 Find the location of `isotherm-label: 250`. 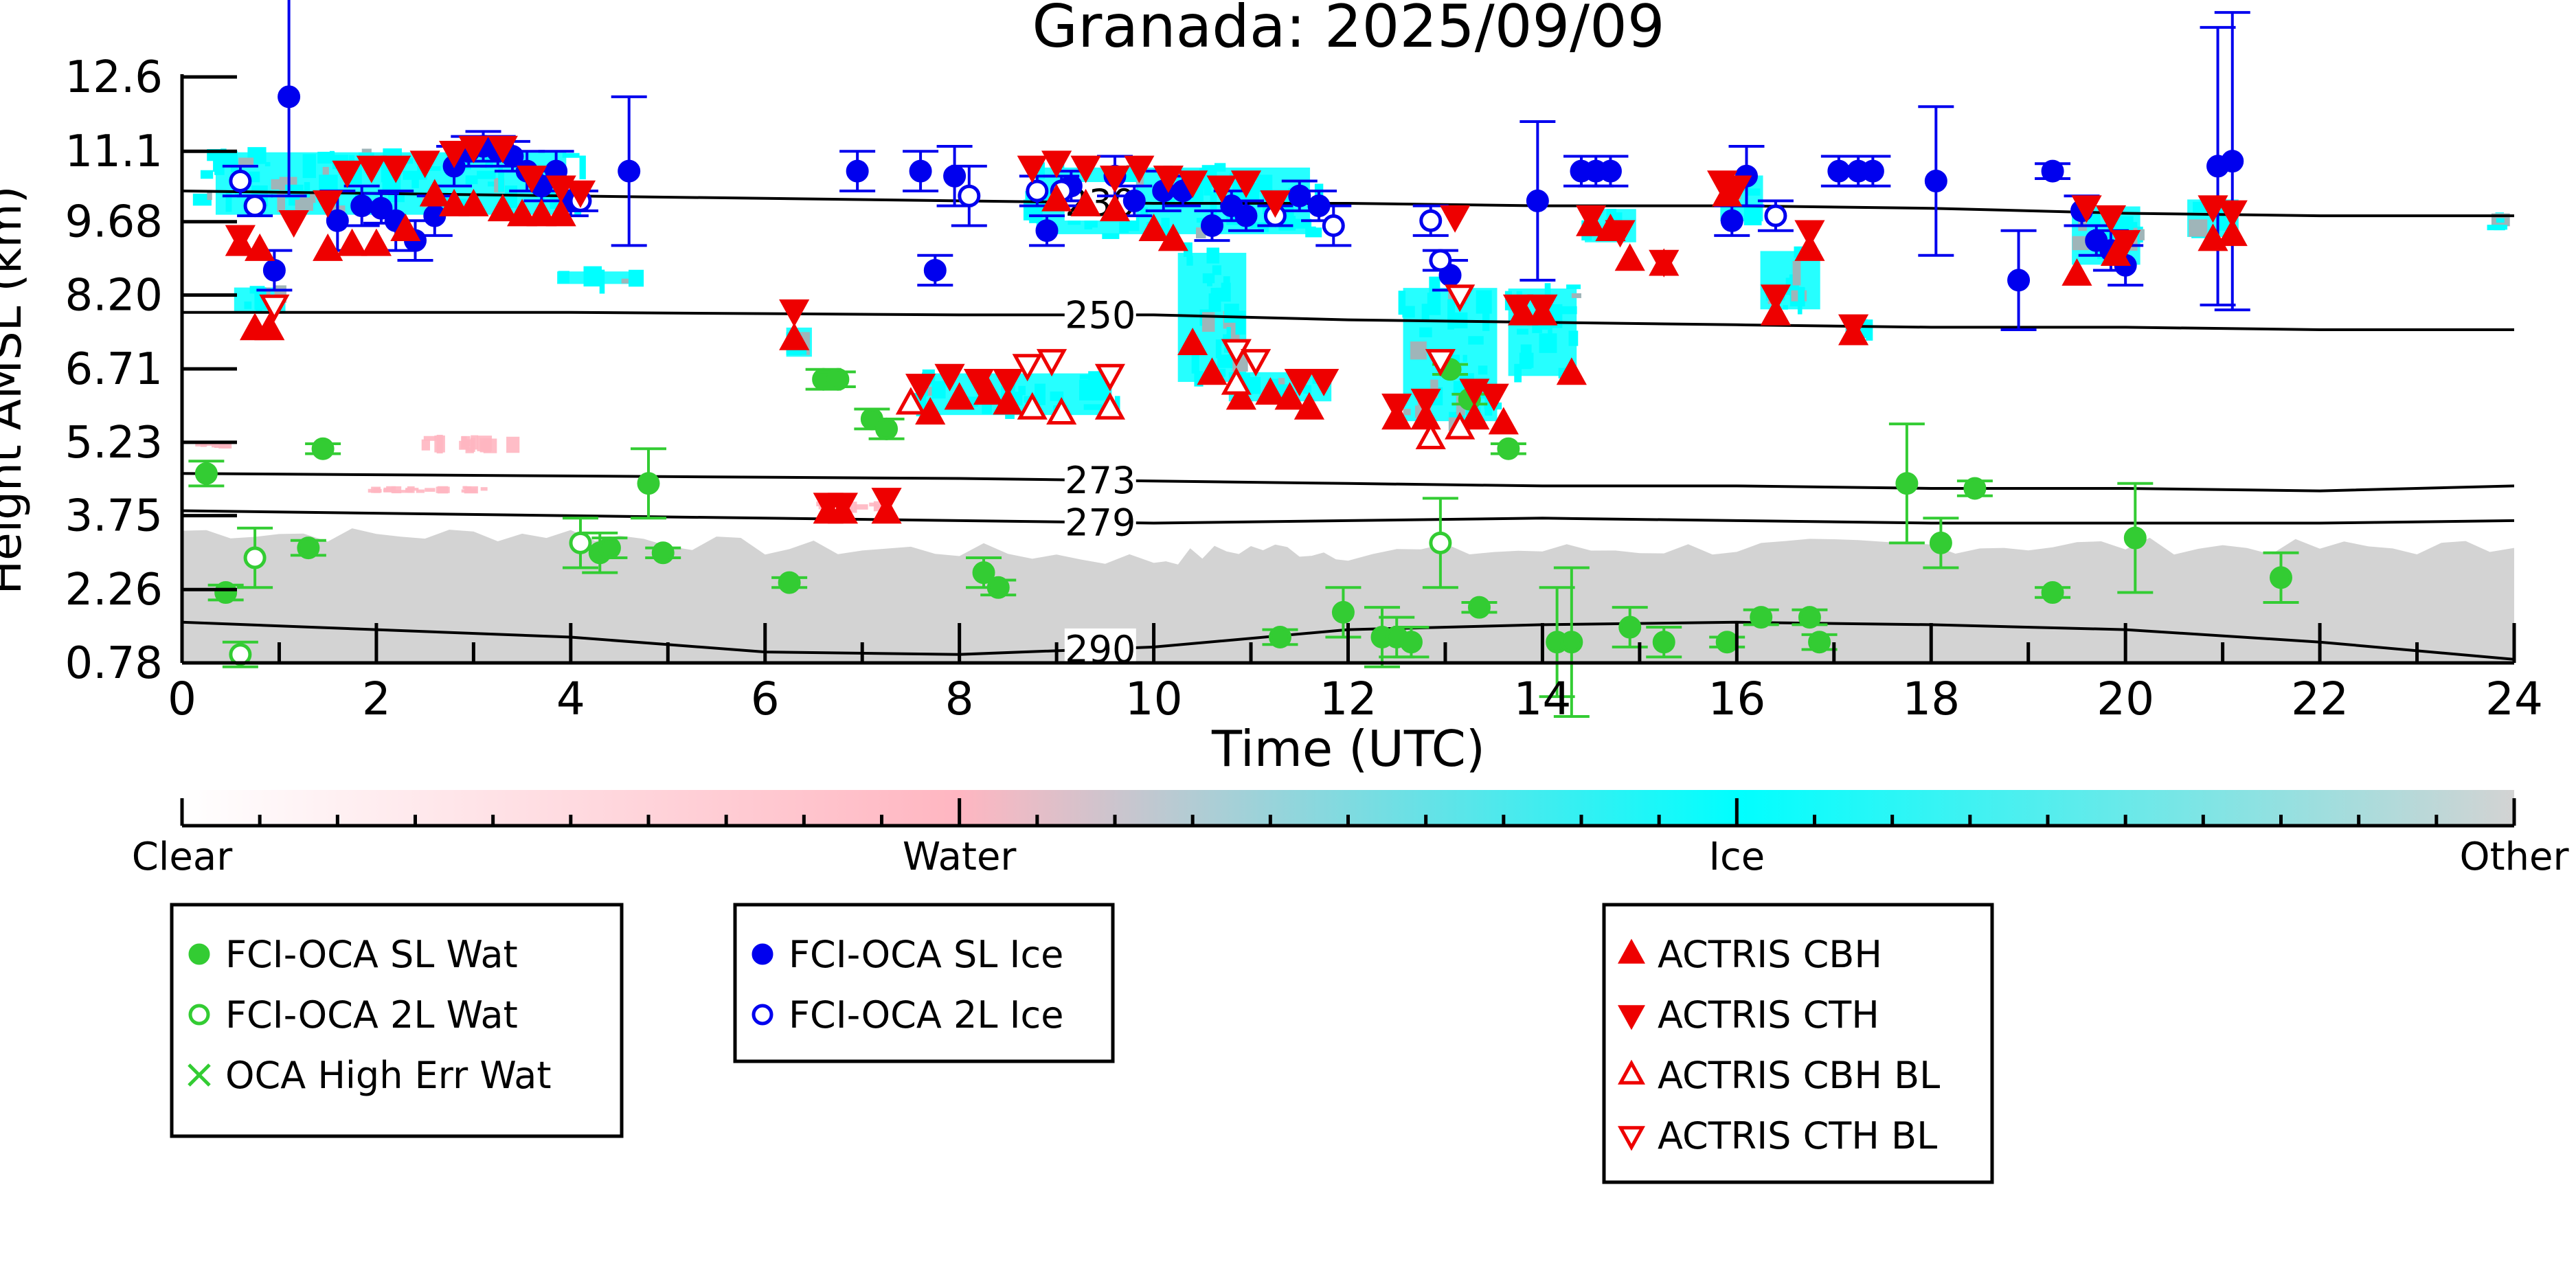

isotherm-label: 250 is located at coordinates (1100, 315).